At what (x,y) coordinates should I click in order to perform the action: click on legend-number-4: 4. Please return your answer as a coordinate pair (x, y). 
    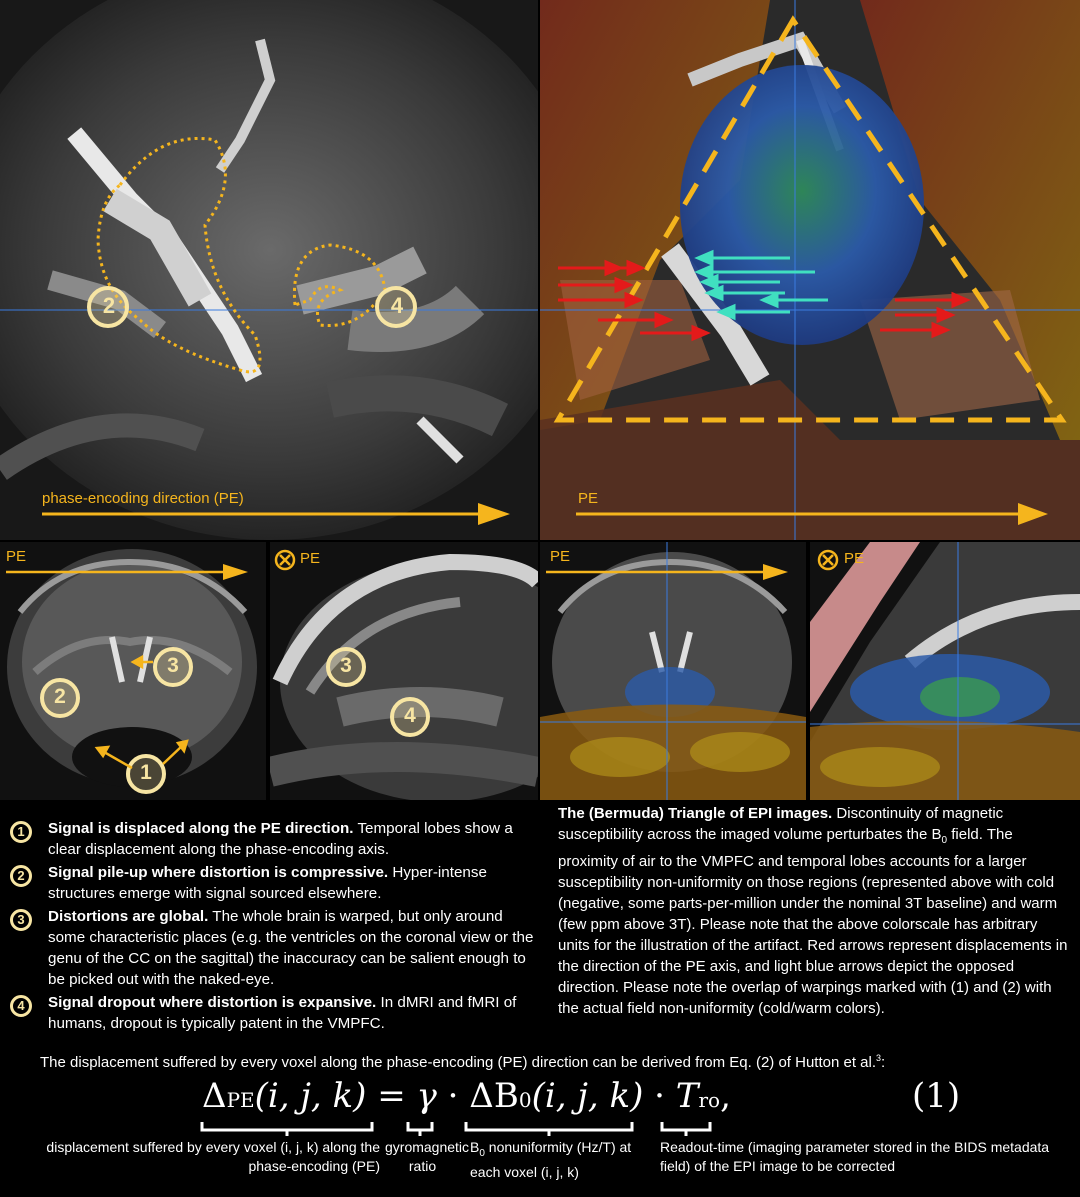
    Looking at the image, I should click on (21, 1006).